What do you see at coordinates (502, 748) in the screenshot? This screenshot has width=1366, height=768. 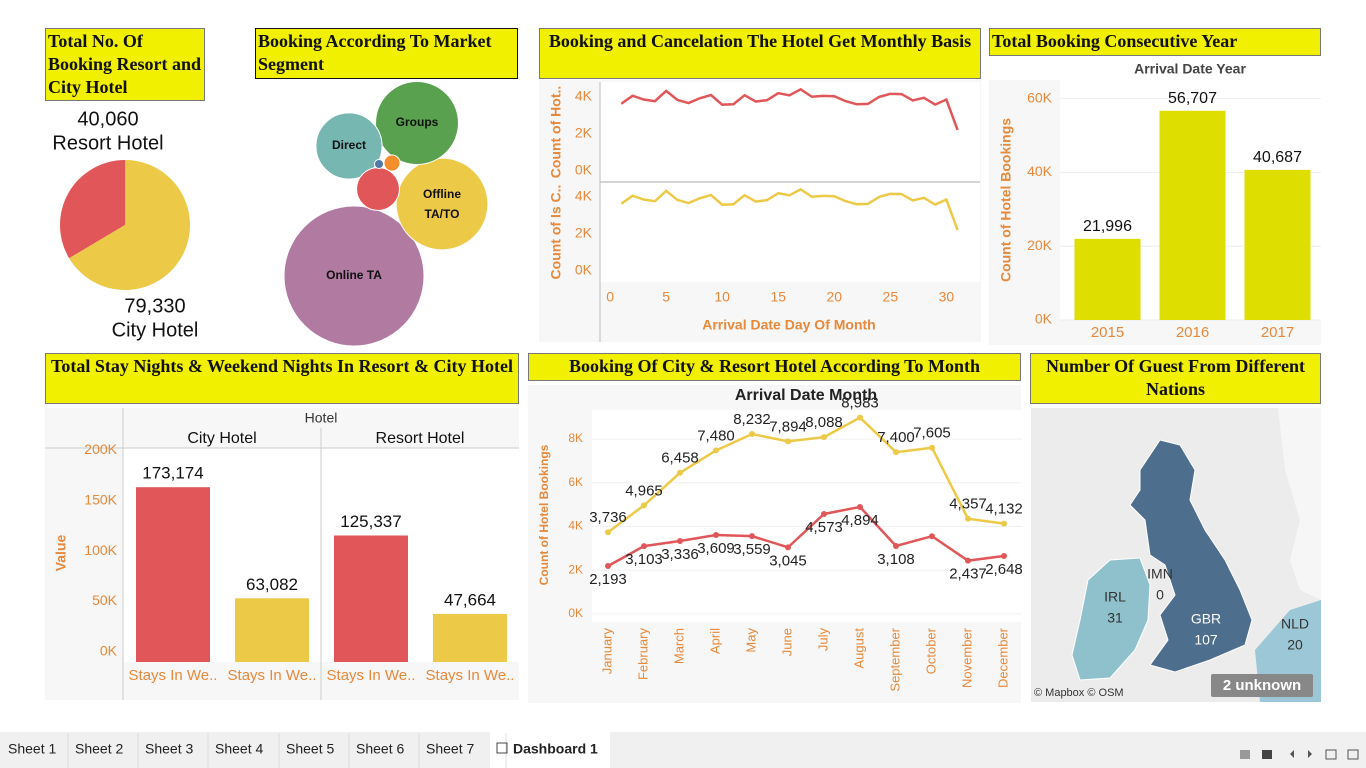 I see `dashboard-icon` at bounding box center [502, 748].